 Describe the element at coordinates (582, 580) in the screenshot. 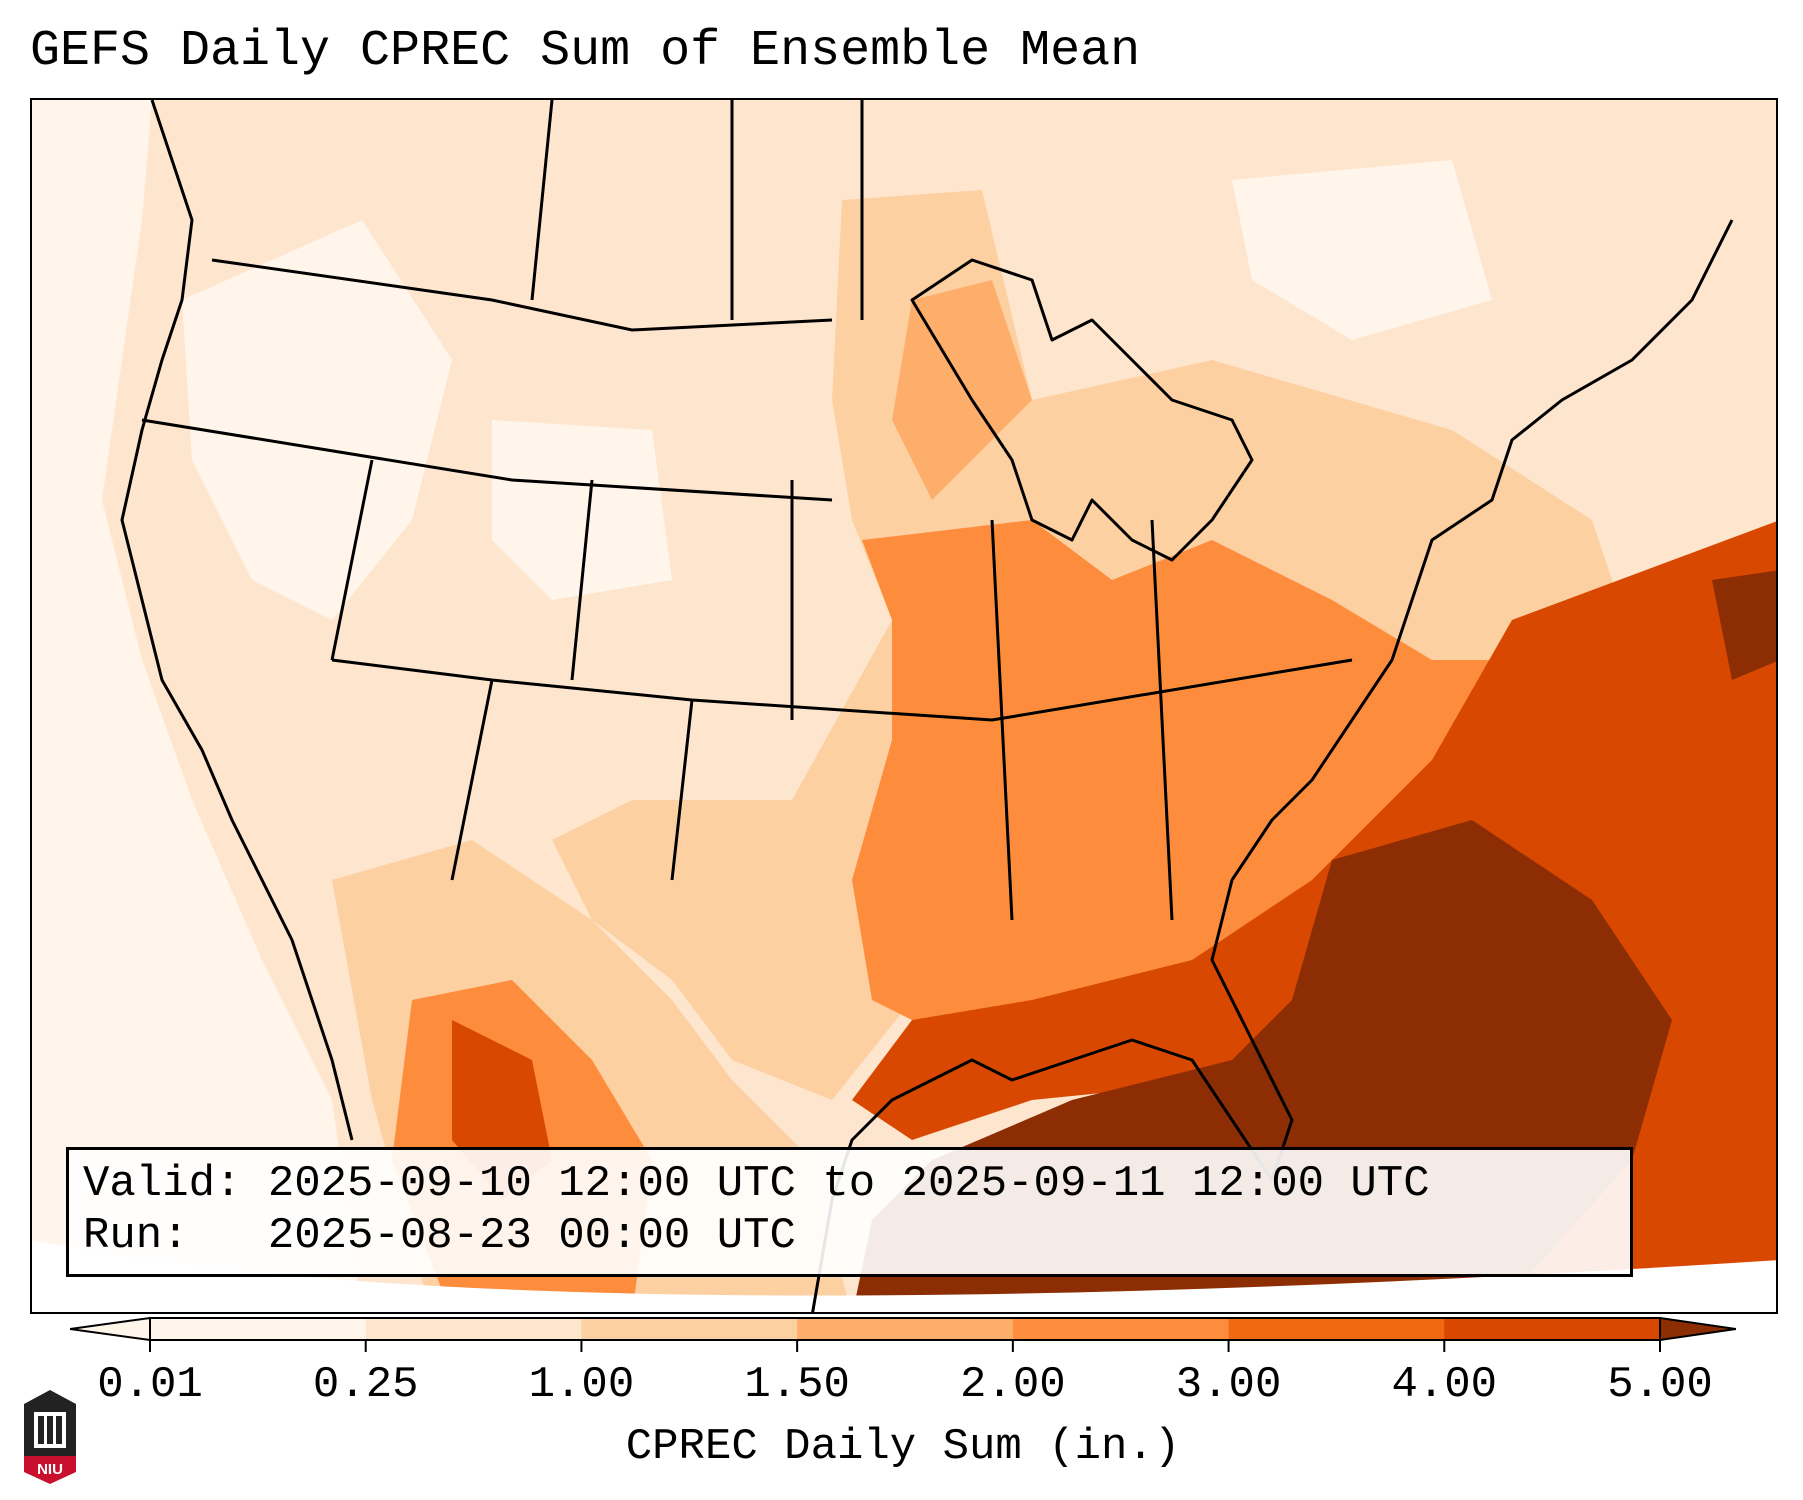

I see `border-ut-co` at that location.